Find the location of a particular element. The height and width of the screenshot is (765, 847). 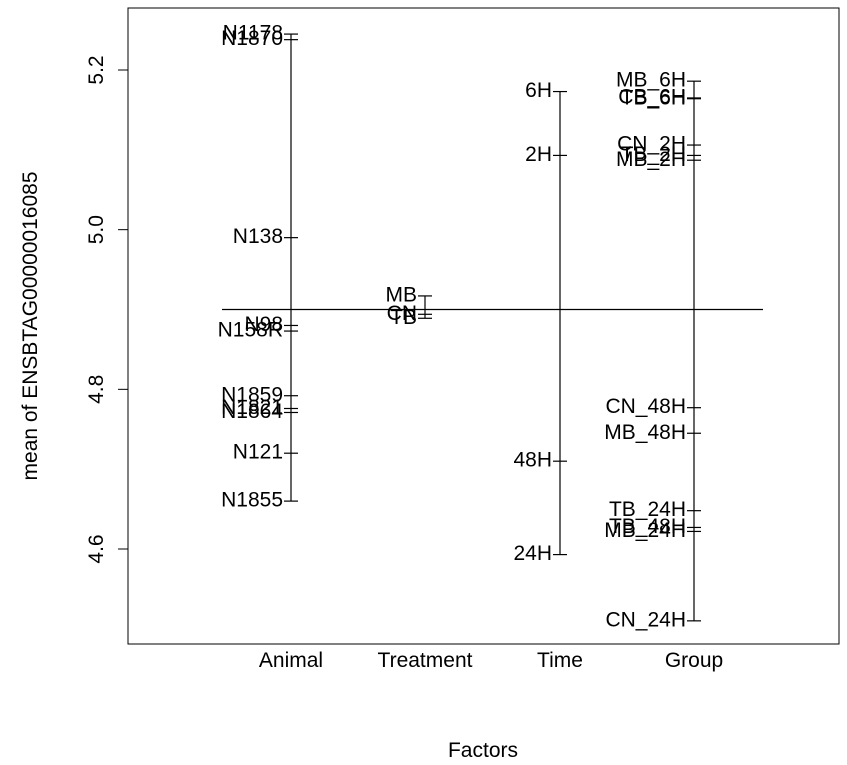

level-label-cn-2h: CN_2H is located at coordinates (651, 144).